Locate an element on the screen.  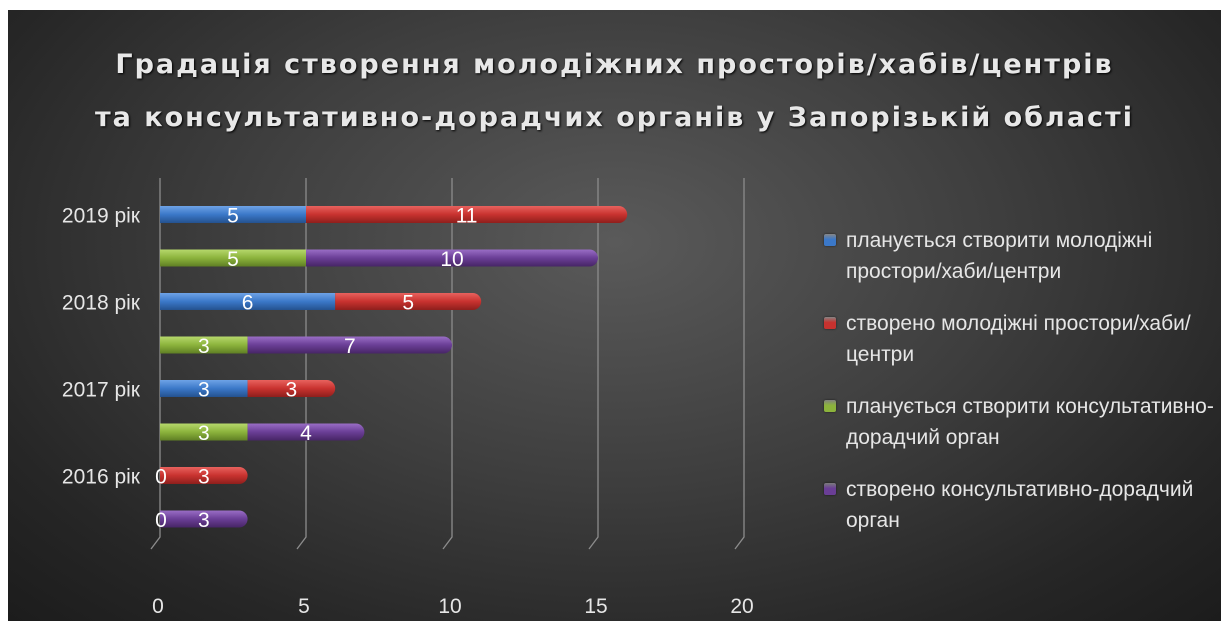
data-label-0-0: 5 is located at coordinates (233, 216).